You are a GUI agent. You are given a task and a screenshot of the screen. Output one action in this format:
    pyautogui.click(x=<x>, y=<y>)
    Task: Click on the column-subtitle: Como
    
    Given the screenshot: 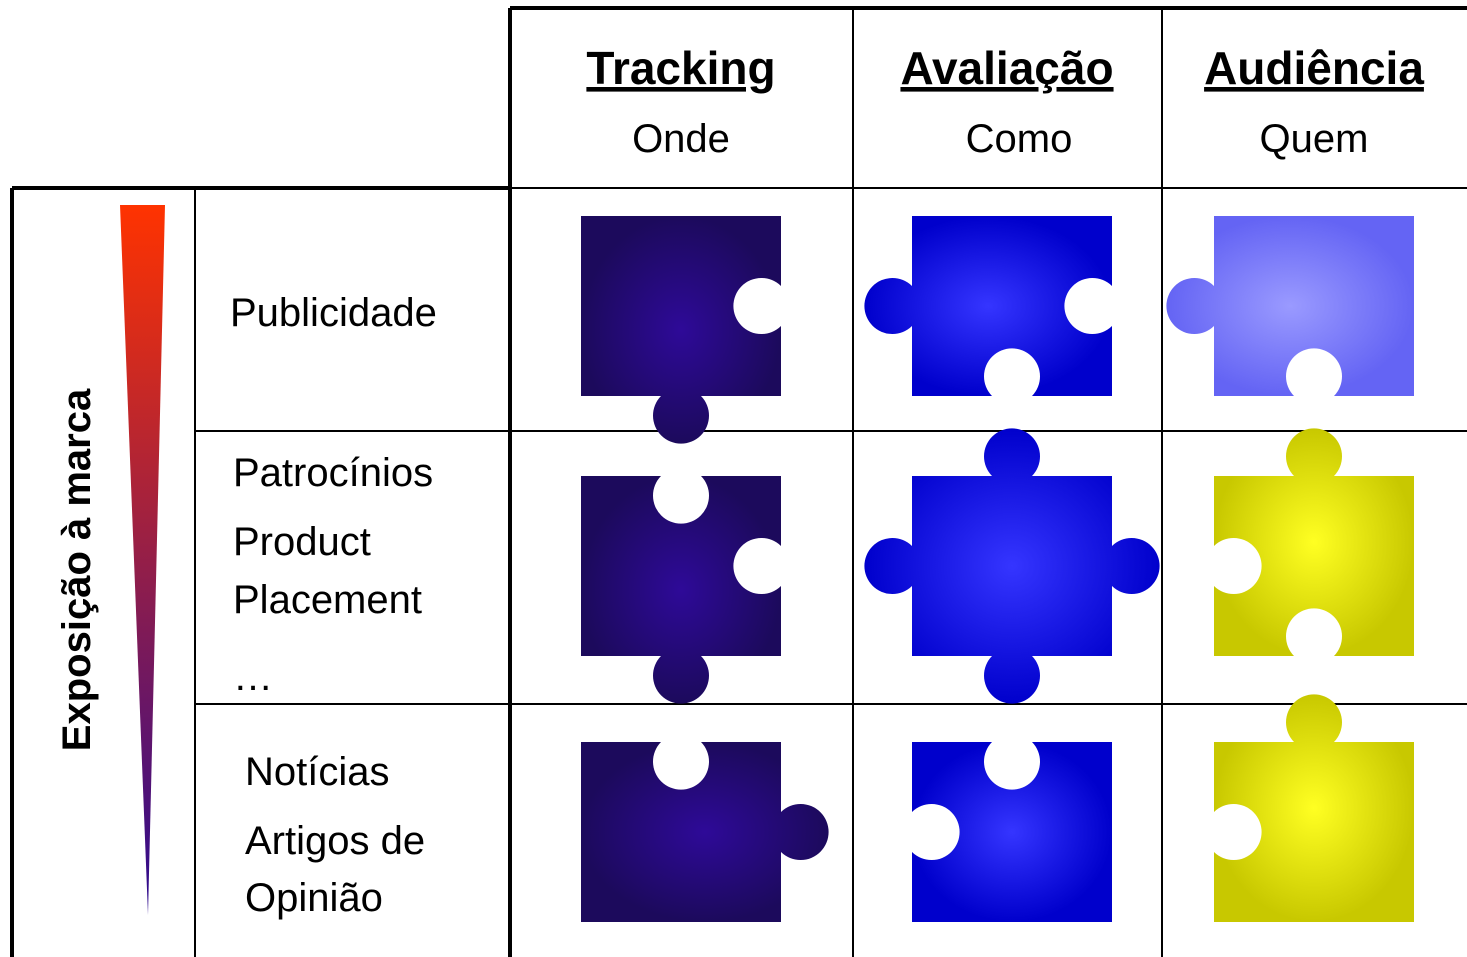 What is the action you would take?
    pyautogui.click(x=1019, y=139)
    